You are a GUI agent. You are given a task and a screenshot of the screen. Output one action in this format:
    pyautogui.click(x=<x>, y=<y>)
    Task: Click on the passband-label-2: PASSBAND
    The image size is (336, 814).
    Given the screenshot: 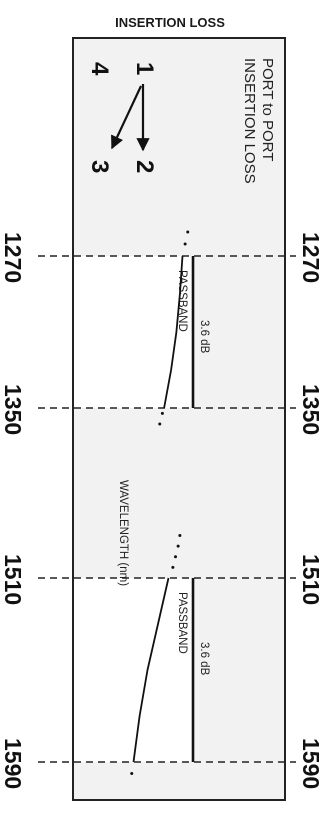 What is the action you would take?
    pyautogui.click(x=182, y=623)
    